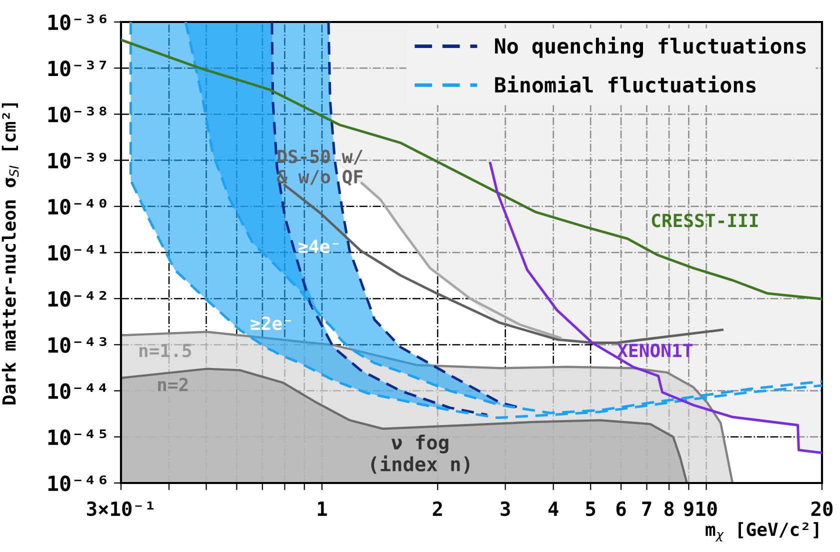 This screenshot has height=552, width=840. Describe the element at coordinates (77, 252) in the screenshot. I see `y-tick-label: 10⁻⁴¹` at that location.